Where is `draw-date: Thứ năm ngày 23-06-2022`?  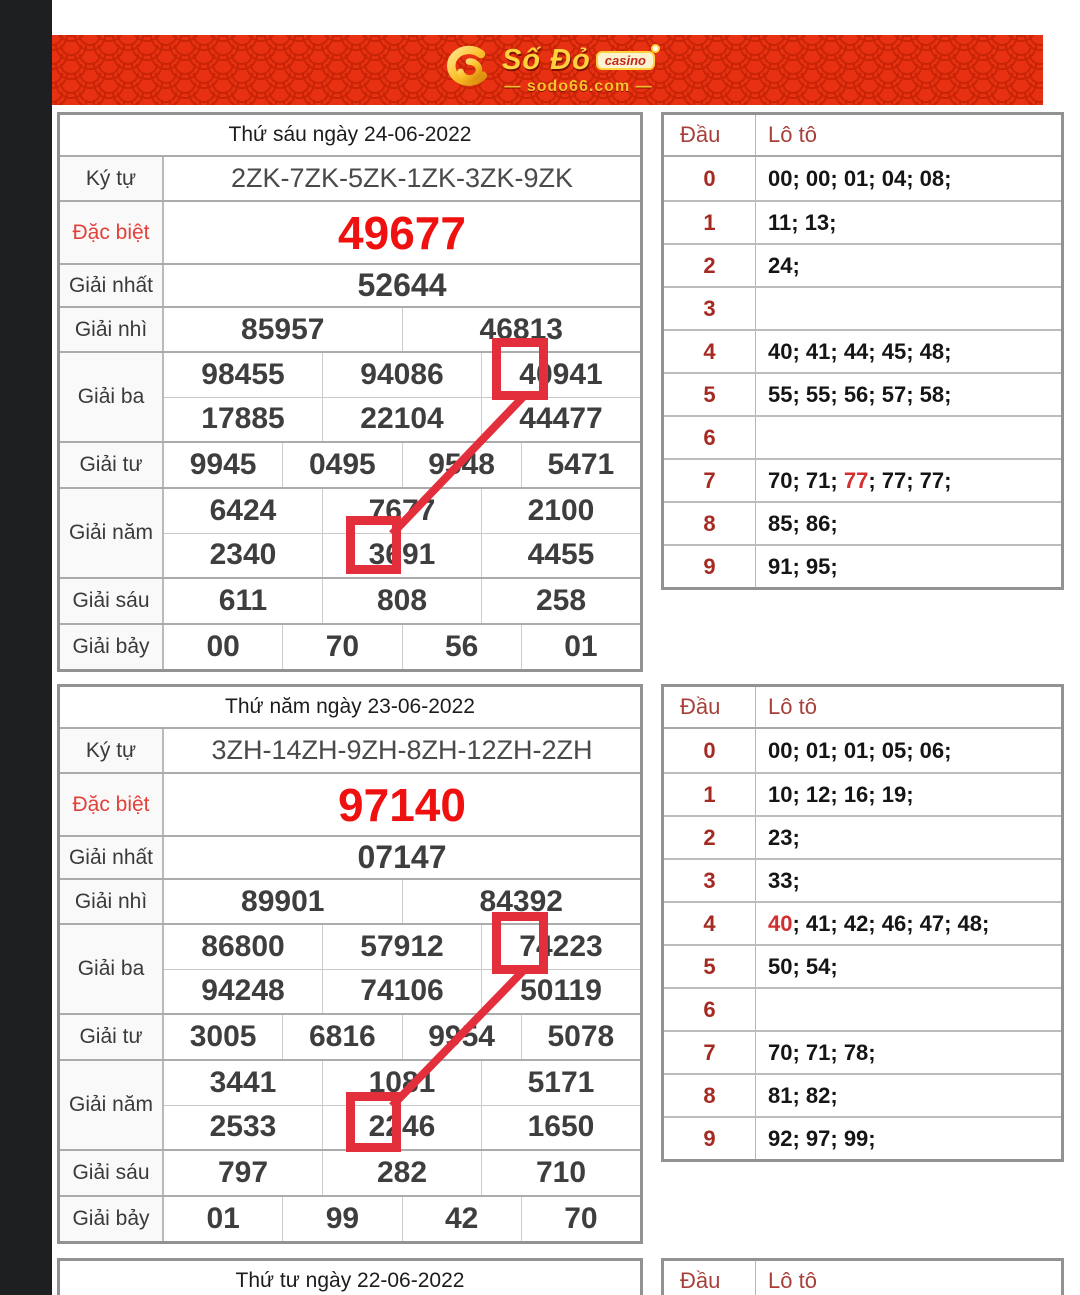
draw-date: Thứ năm ngày 23-06-2022 is located at coordinates (350, 707).